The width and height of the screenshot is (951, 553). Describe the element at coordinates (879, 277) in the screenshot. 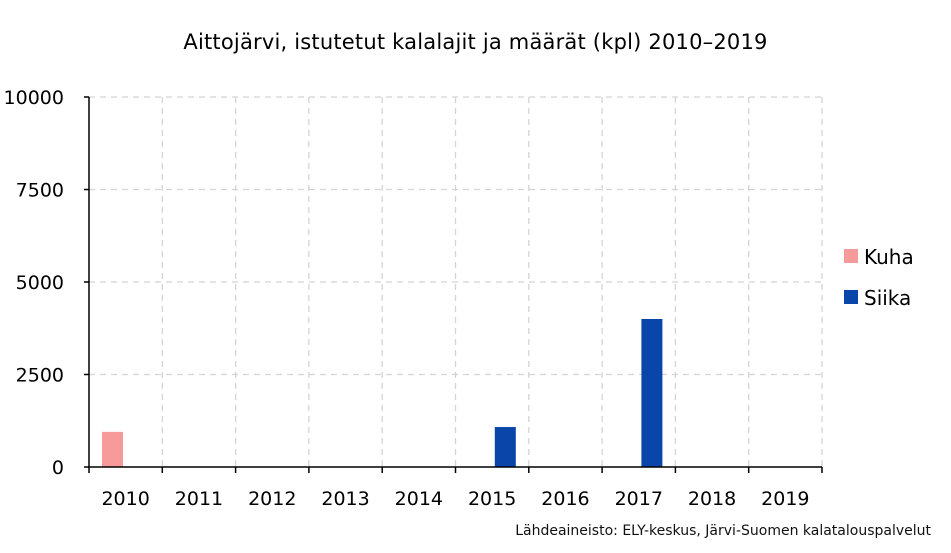

I see `legend: Kuha Siika` at that location.